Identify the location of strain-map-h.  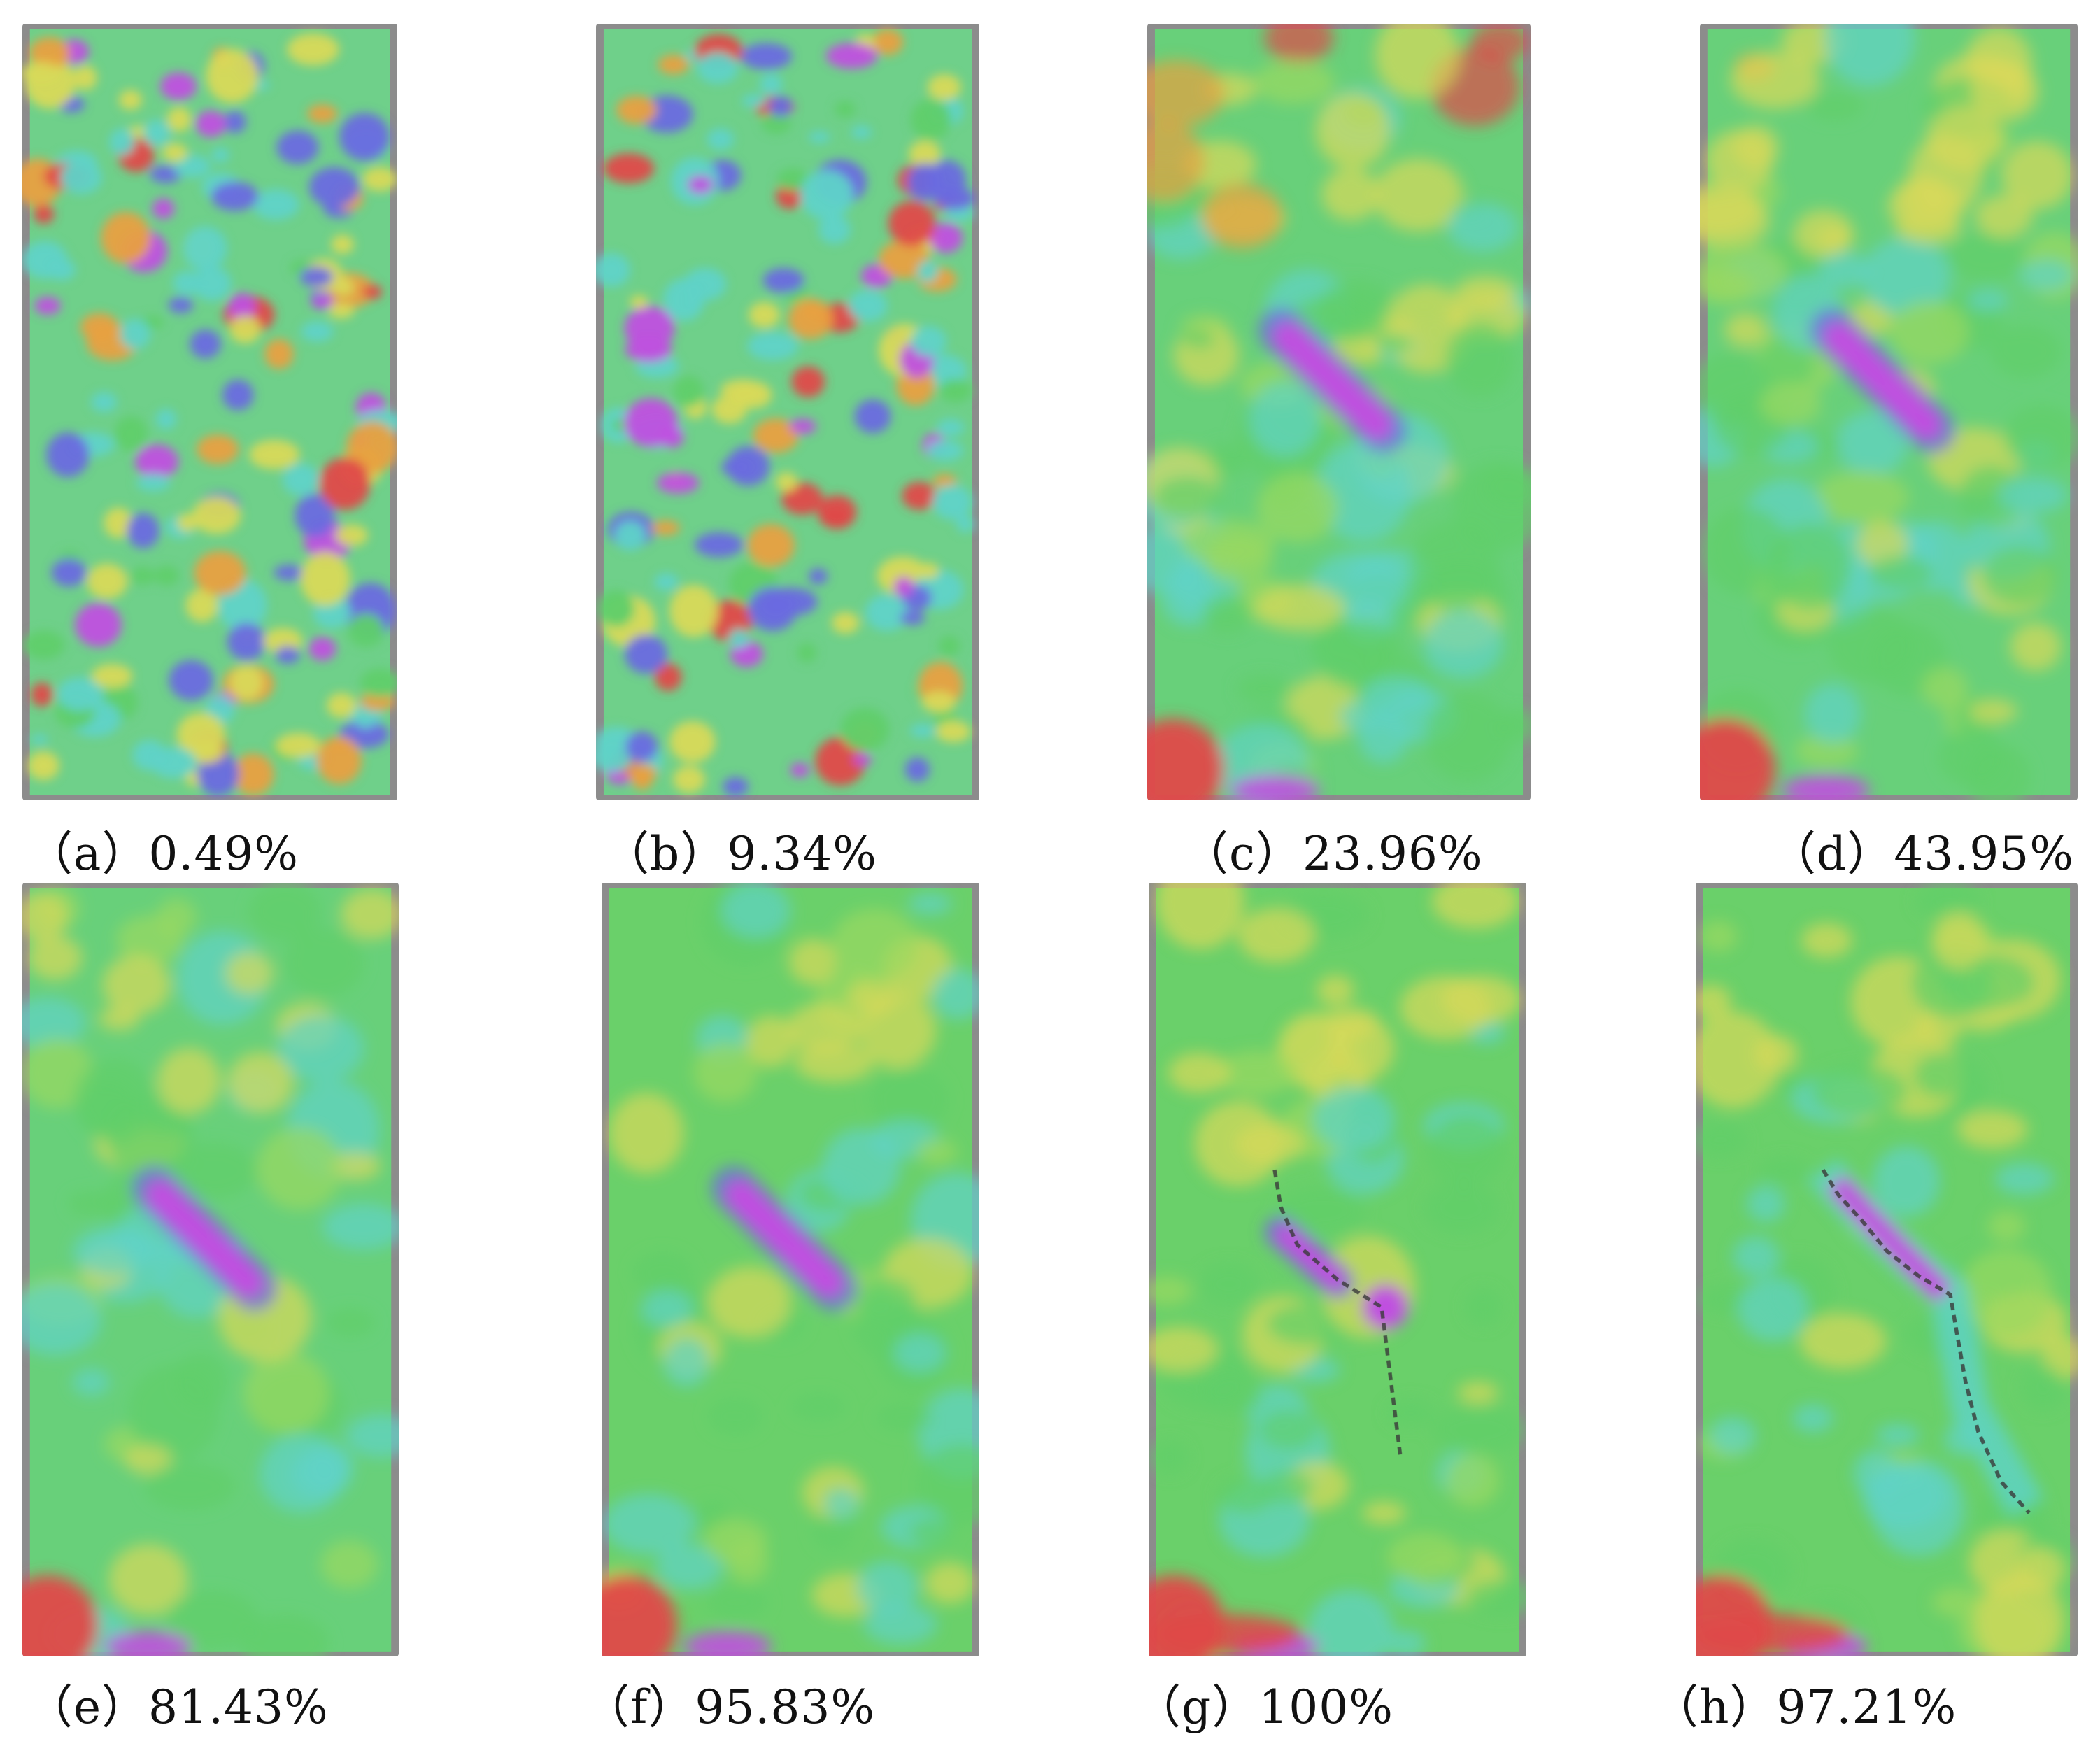
(1887, 1269).